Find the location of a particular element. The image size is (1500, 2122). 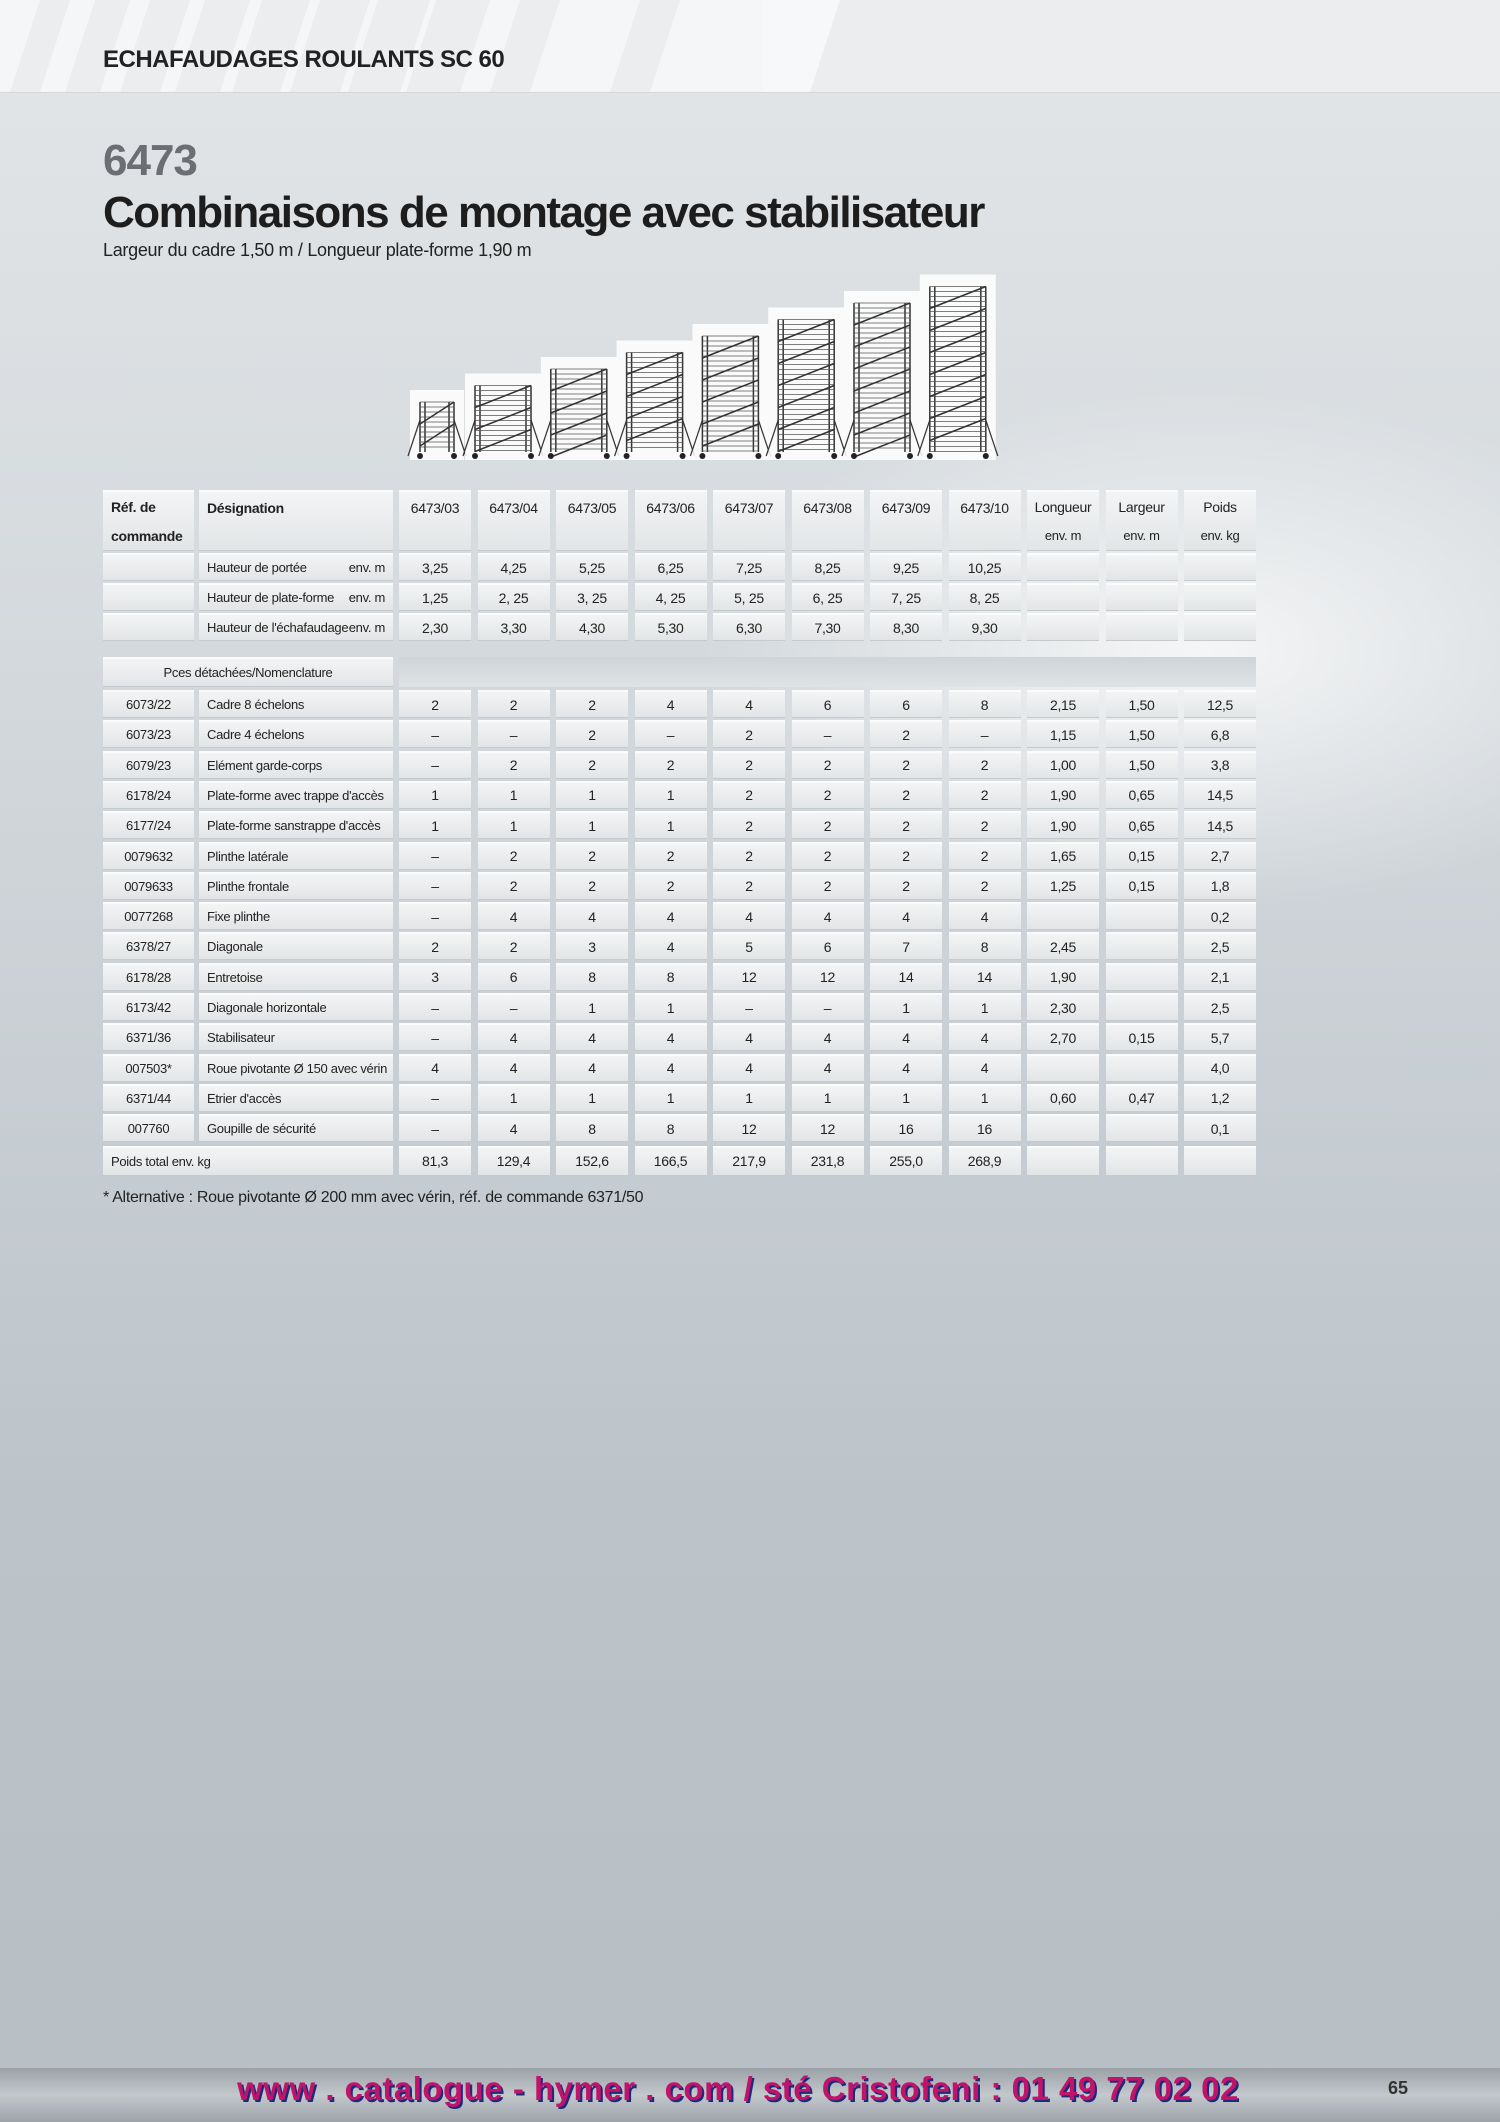

table-cell: 1 is located at coordinates (670, 1007).